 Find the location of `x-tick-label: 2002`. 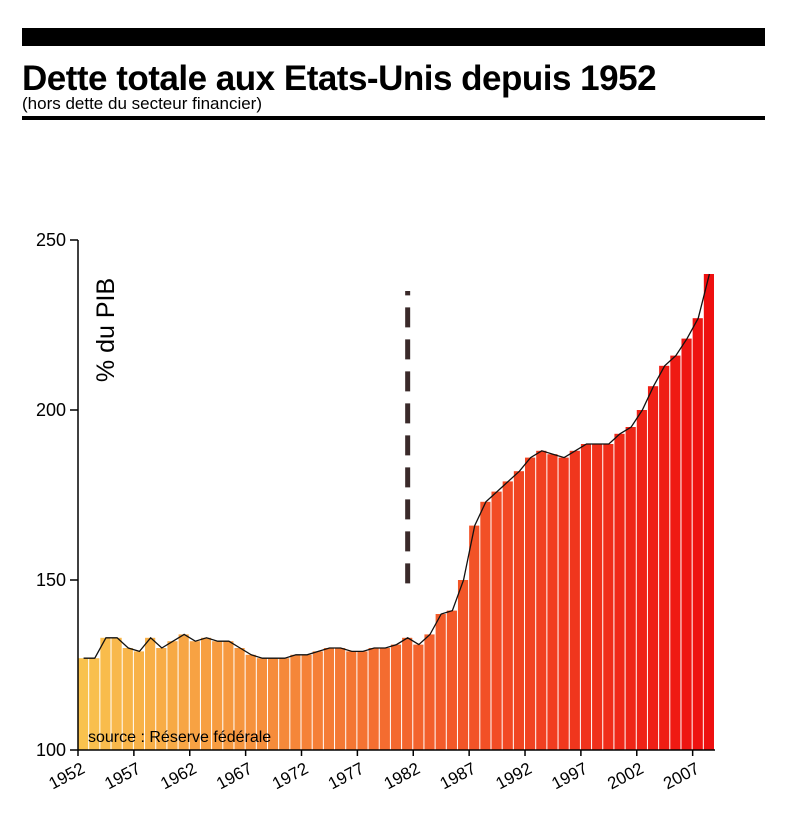

x-tick-label: 2002 is located at coordinates (625, 776).